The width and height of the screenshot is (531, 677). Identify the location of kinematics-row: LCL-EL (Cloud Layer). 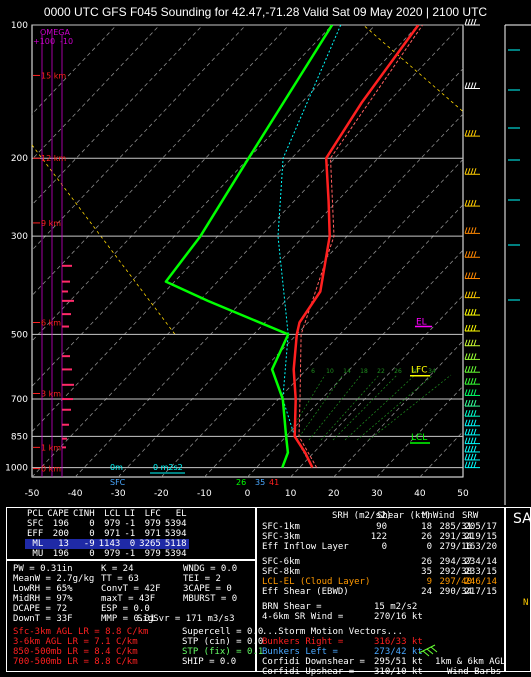
(316, 582).